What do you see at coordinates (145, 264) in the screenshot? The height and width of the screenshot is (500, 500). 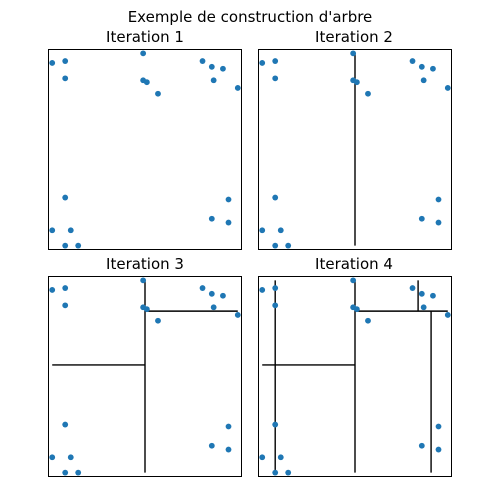 I see `panel-3-title: Iteration 3` at bounding box center [145, 264].